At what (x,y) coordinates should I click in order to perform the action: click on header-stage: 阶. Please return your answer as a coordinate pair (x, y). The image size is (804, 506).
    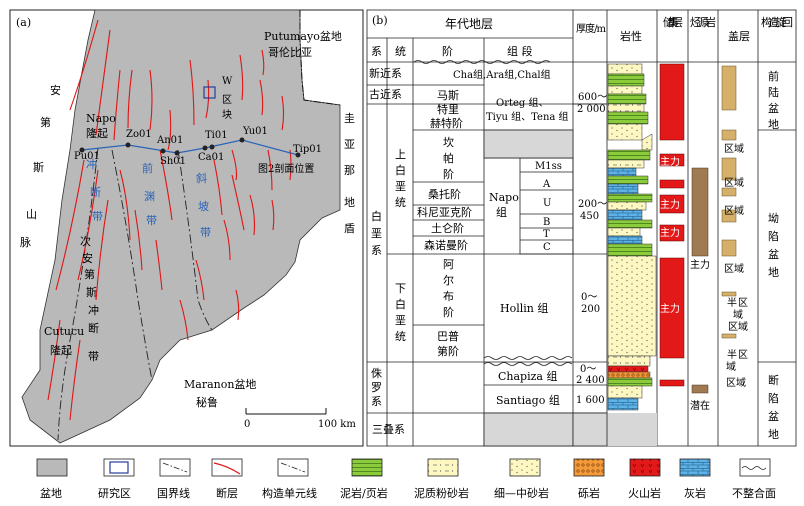
    Looking at the image, I should click on (447, 51).